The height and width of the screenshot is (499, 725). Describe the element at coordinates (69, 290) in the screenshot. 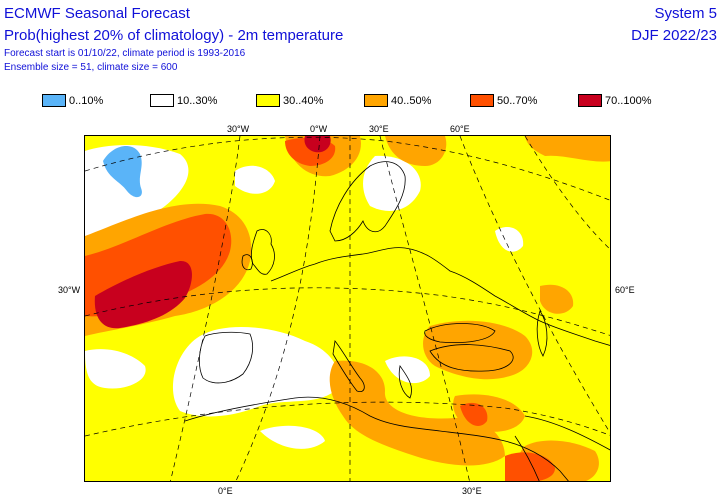

I see `lat-label-left: 30°W` at that location.